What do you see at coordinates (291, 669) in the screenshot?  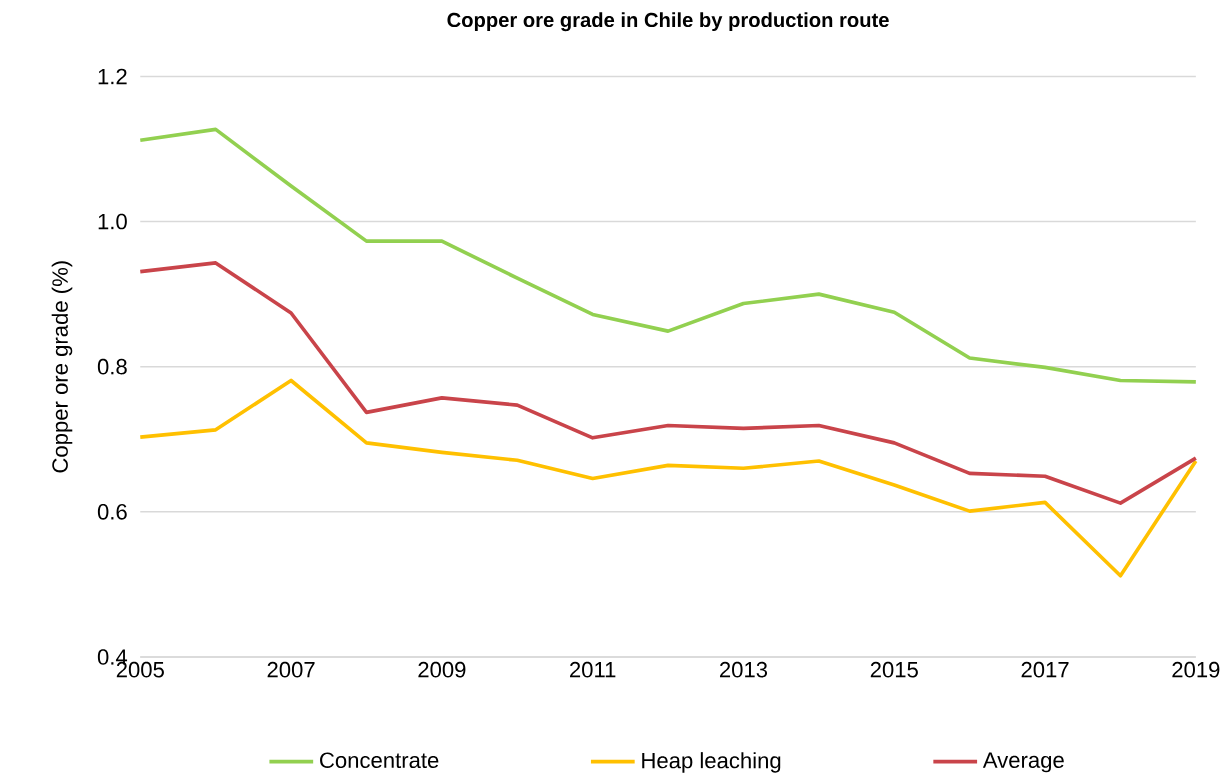 I see `x-tick-label: 2007` at bounding box center [291, 669].